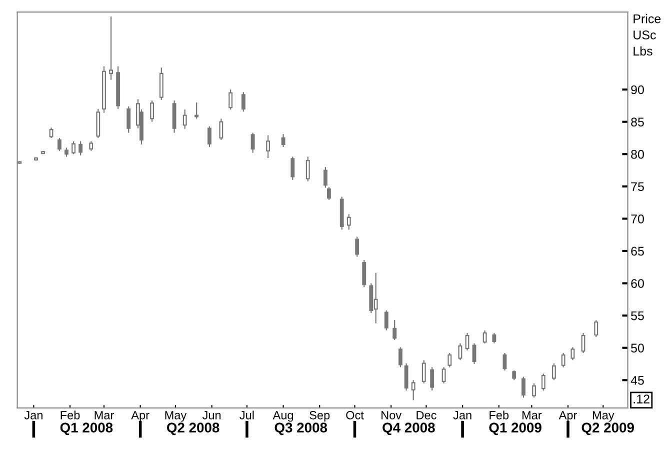  Describe the element at coordinates (637, 89) in the screenshot. I see `y-tick-label: 90` at that location.